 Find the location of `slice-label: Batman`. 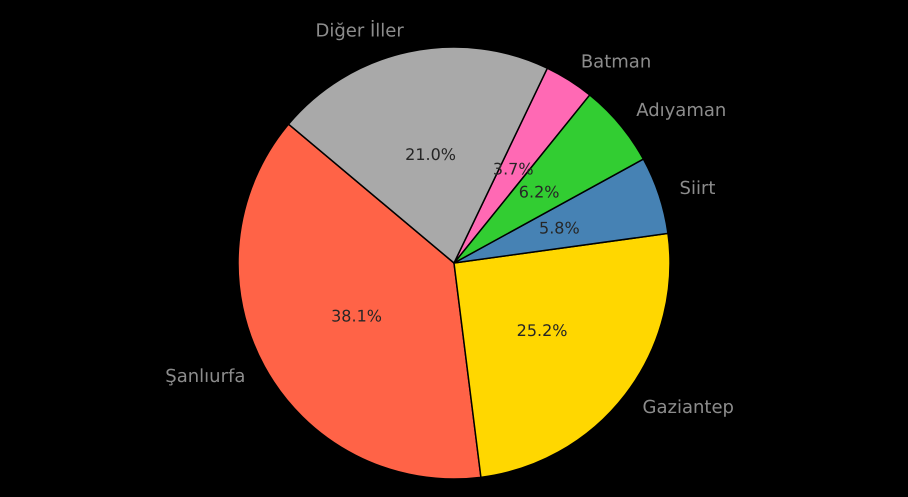

slice-label: Batman is located at coordinates (616, 62).